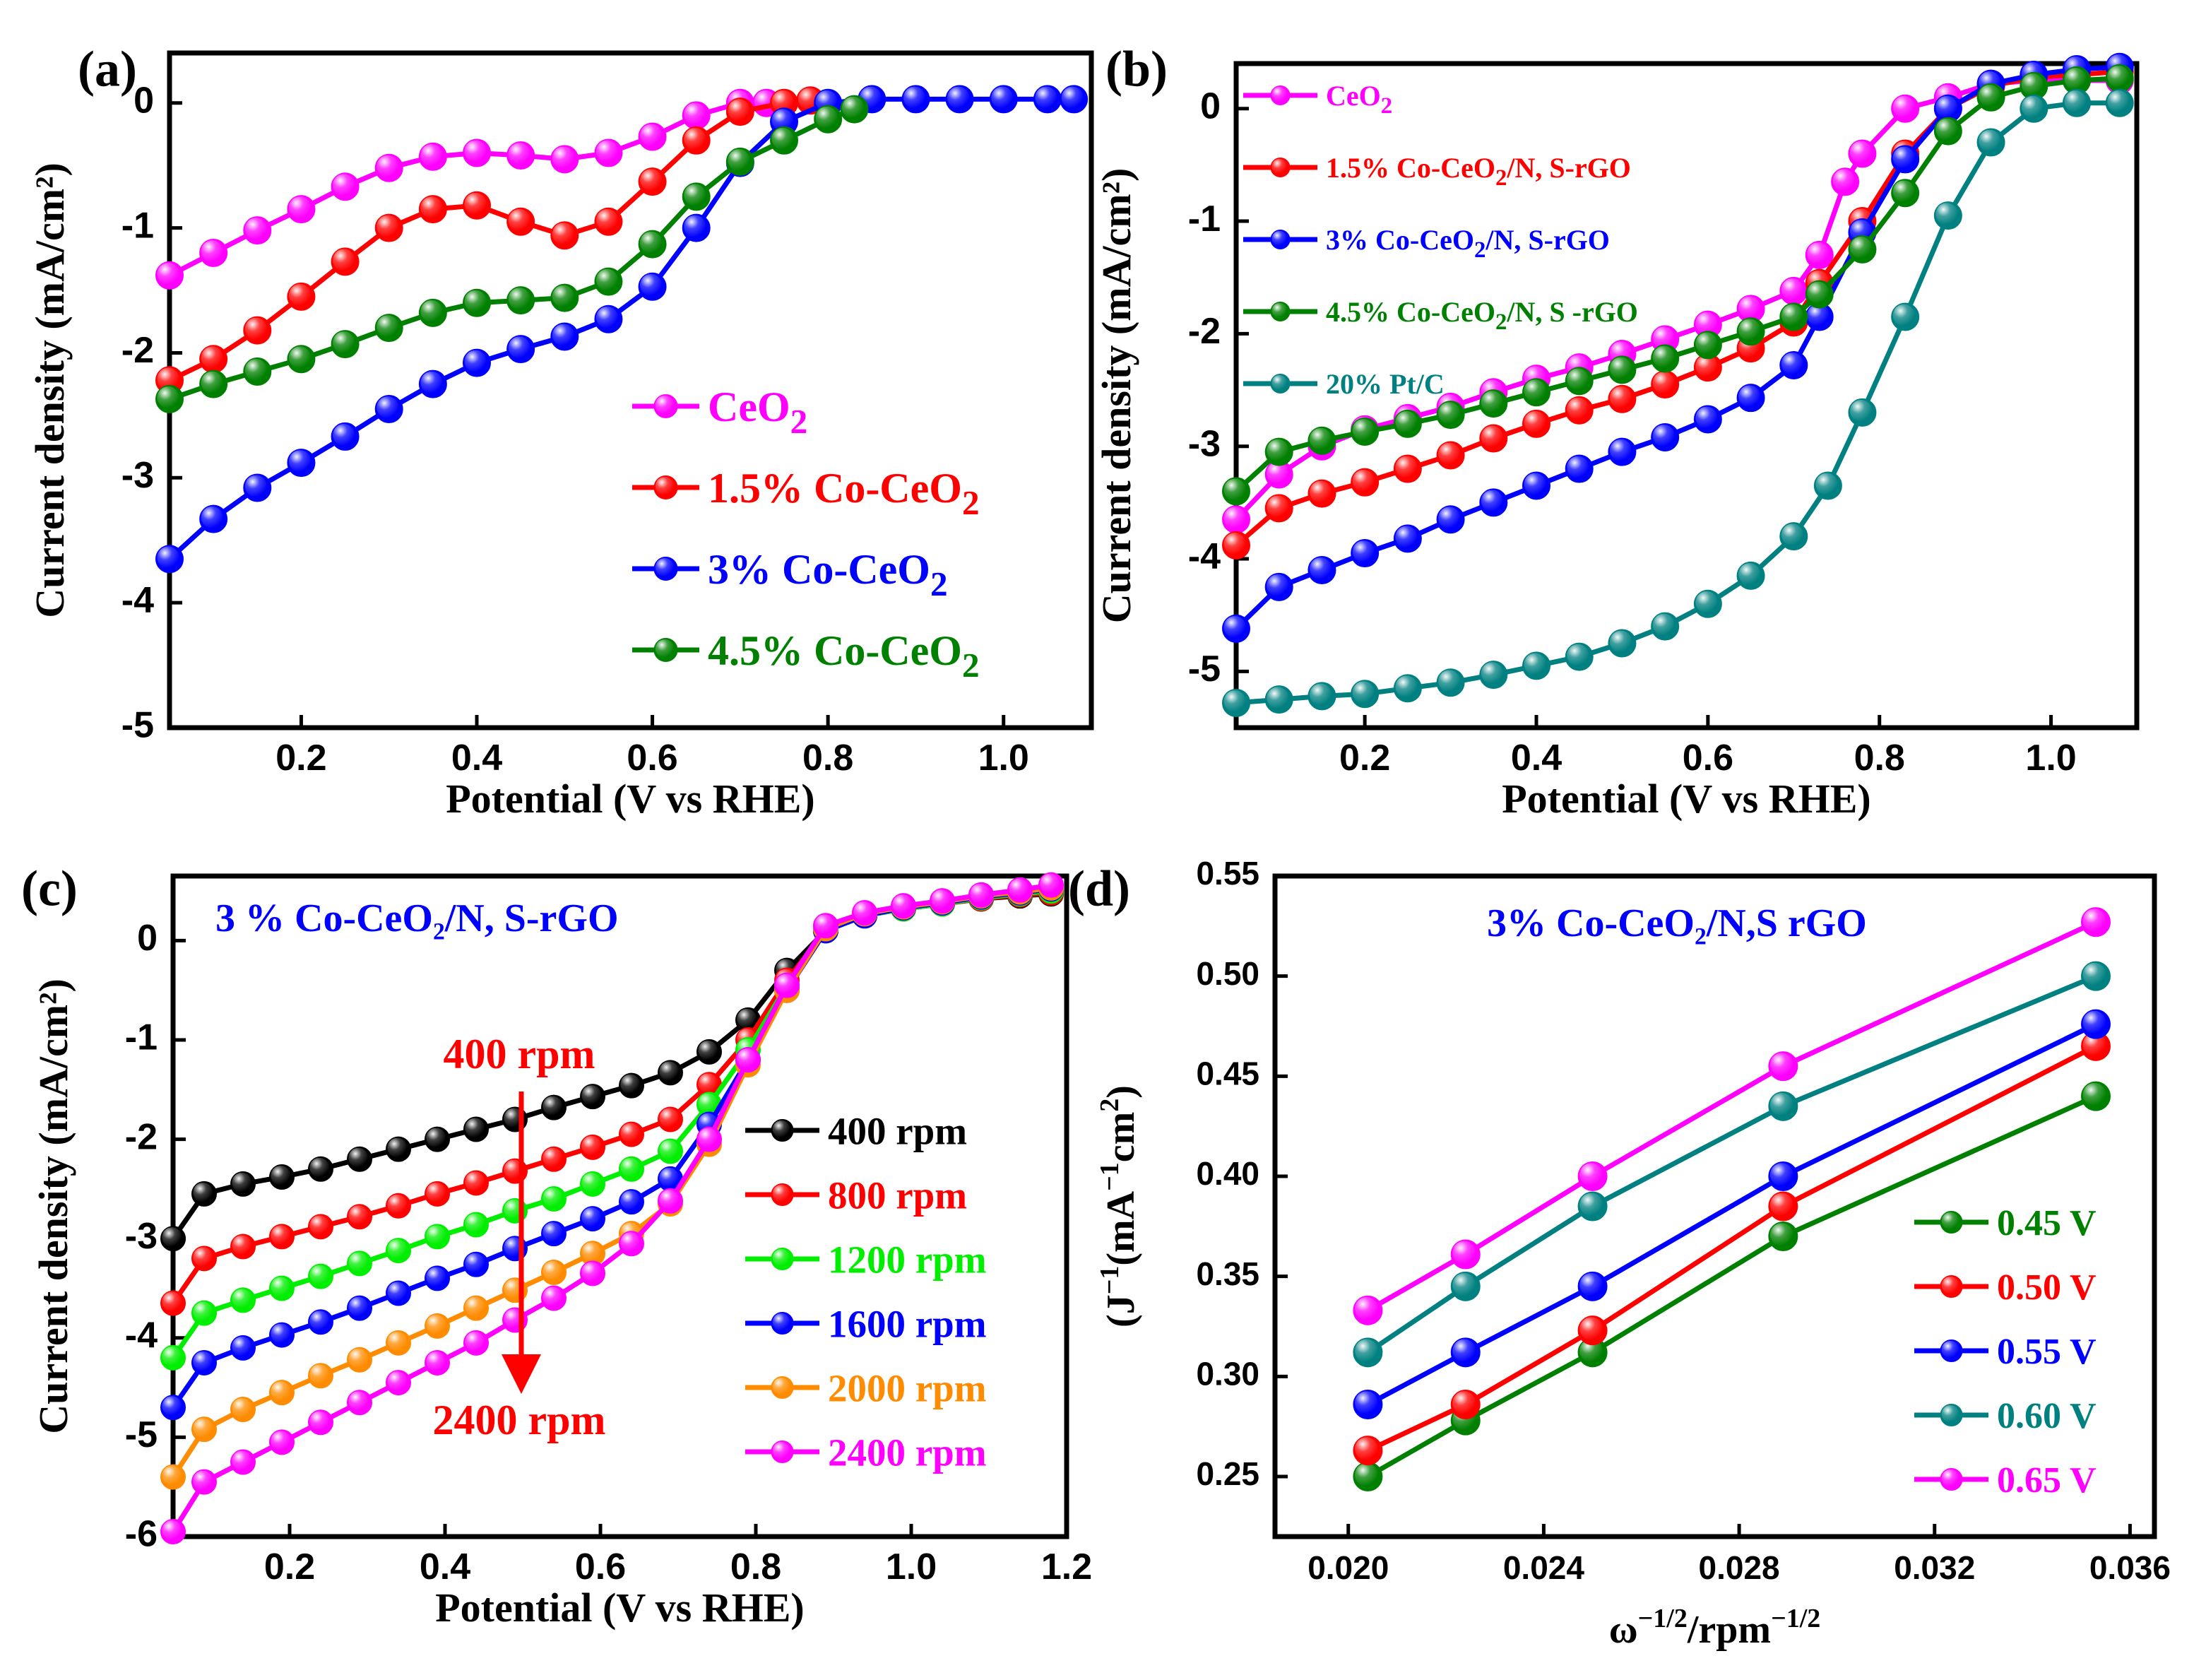 This screenshot has width=2194, height=1680. What do you see at coordinates (1880, 758) in the screenshot?
I see `x-tick-label: 0.8` at bounding box center [1880, 758].